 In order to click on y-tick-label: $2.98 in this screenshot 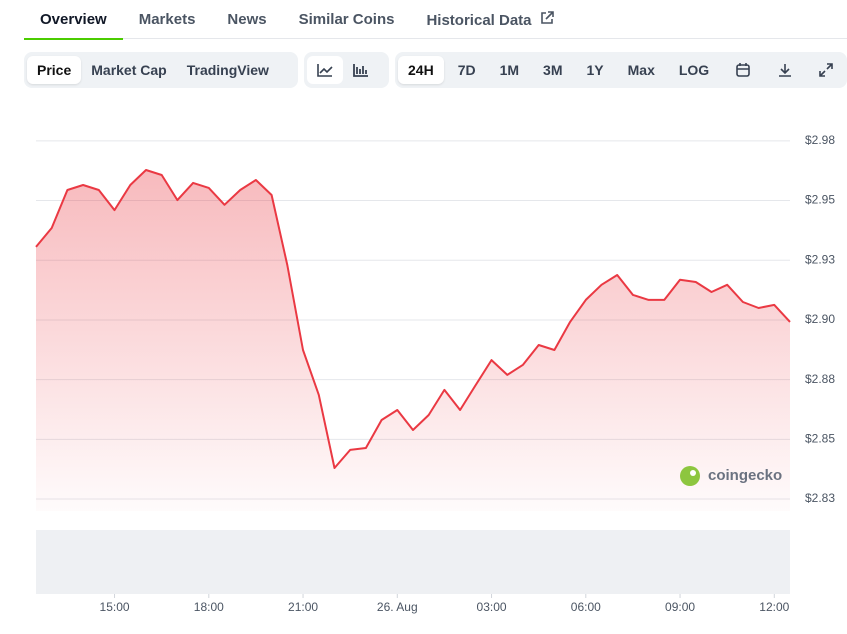, I will do `click(820, 140)`.